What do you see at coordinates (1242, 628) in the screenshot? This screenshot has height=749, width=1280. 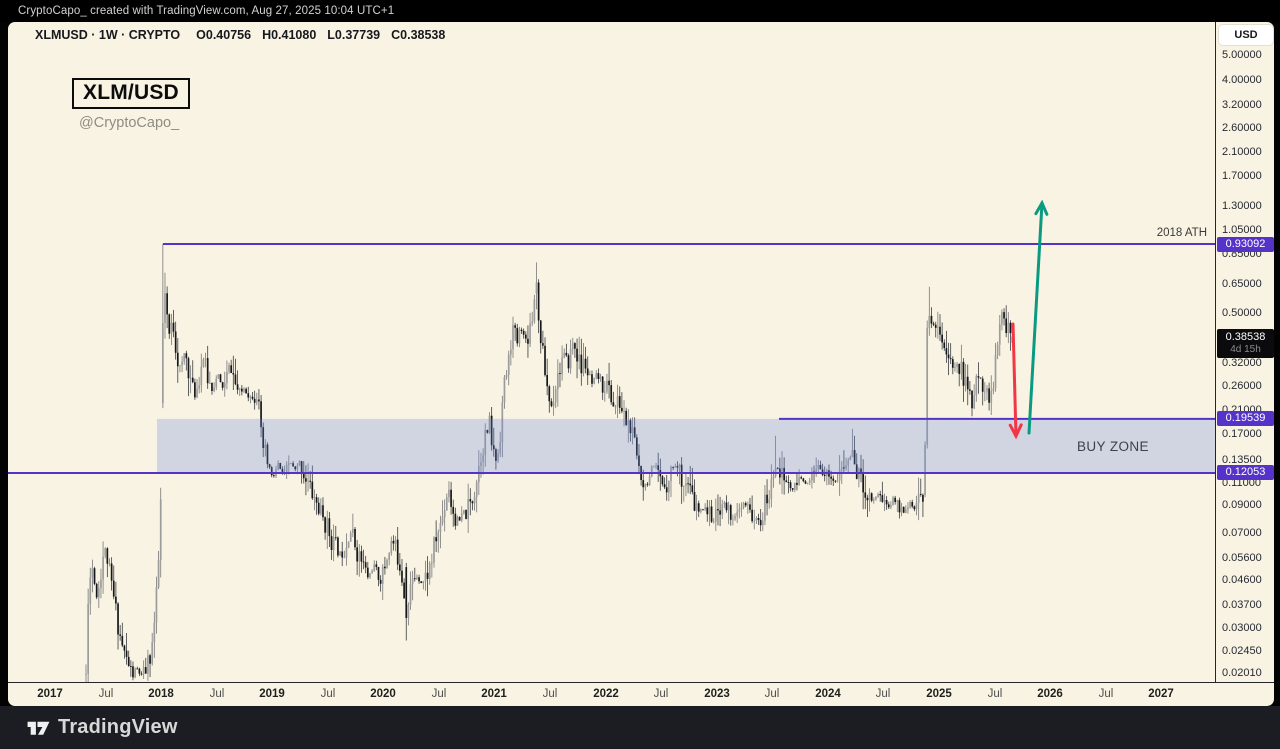 I see `price-tick-label: 0.03000` at bounding box center [1242, 628].